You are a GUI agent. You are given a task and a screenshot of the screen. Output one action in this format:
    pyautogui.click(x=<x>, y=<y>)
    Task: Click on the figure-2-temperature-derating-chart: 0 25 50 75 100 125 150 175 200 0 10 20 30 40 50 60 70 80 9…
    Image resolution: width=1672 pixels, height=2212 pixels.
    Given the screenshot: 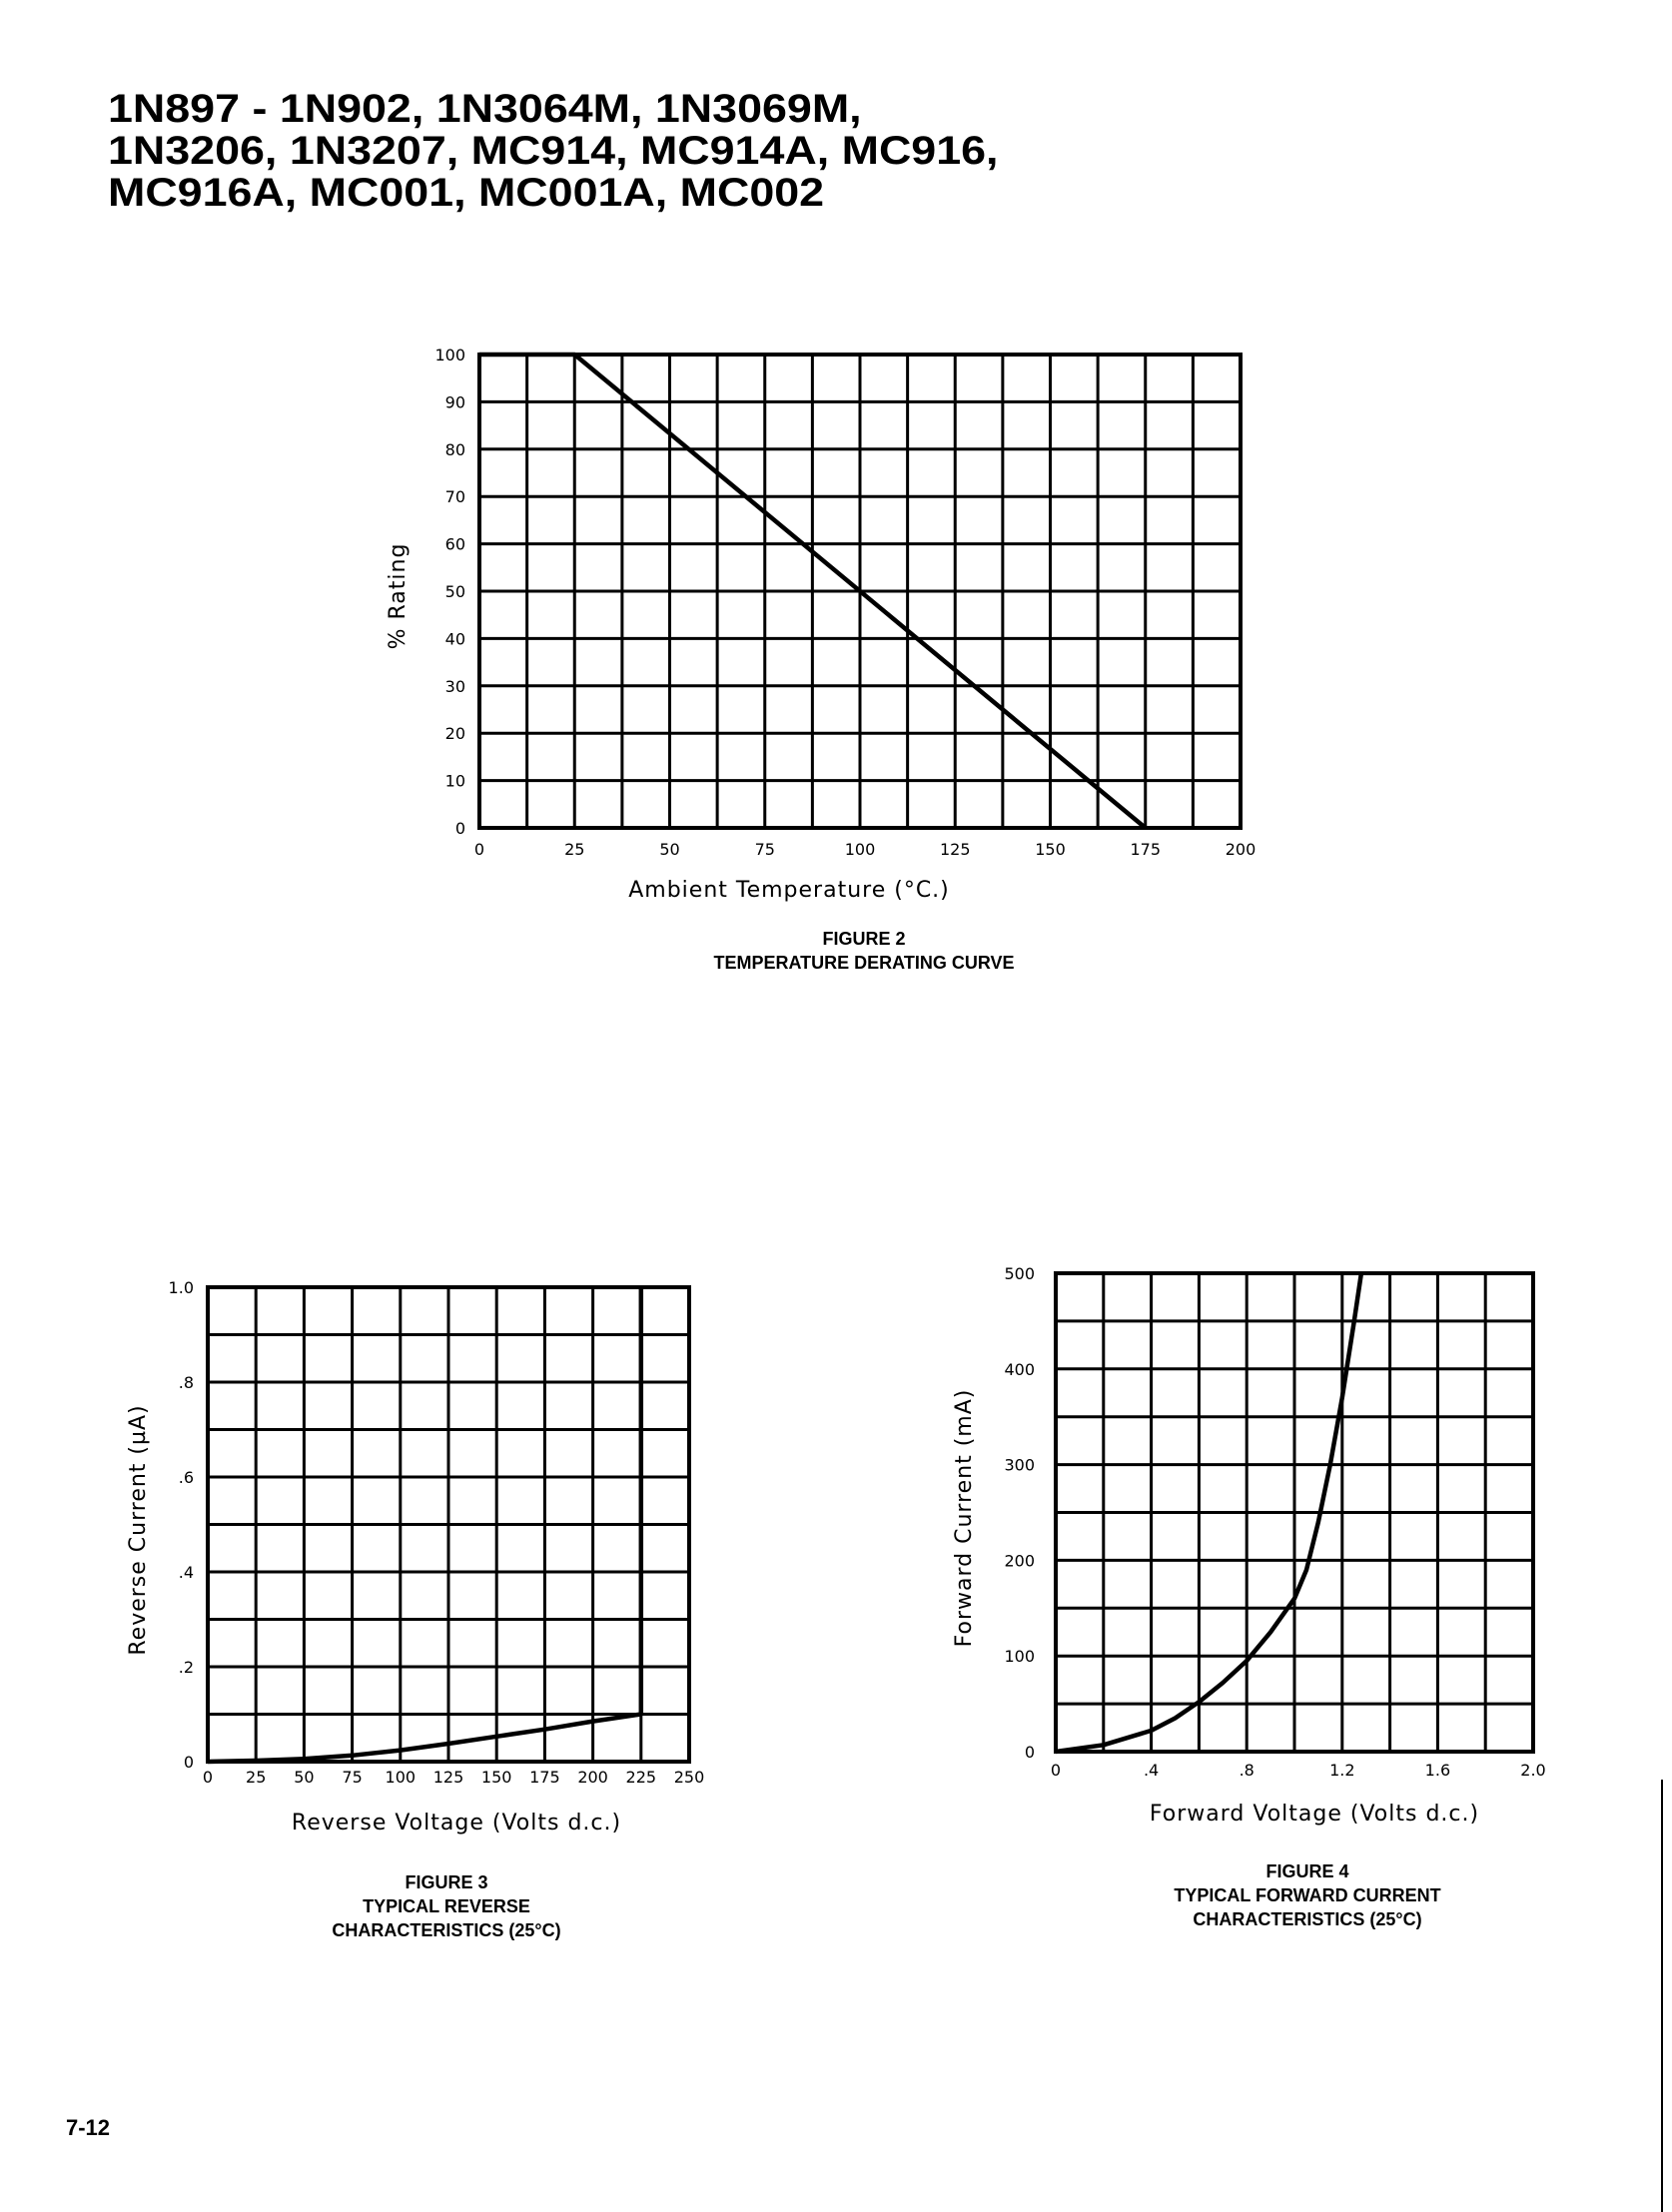 What is the action you would take?
    pyautogui.click(x=820, y=659)
    